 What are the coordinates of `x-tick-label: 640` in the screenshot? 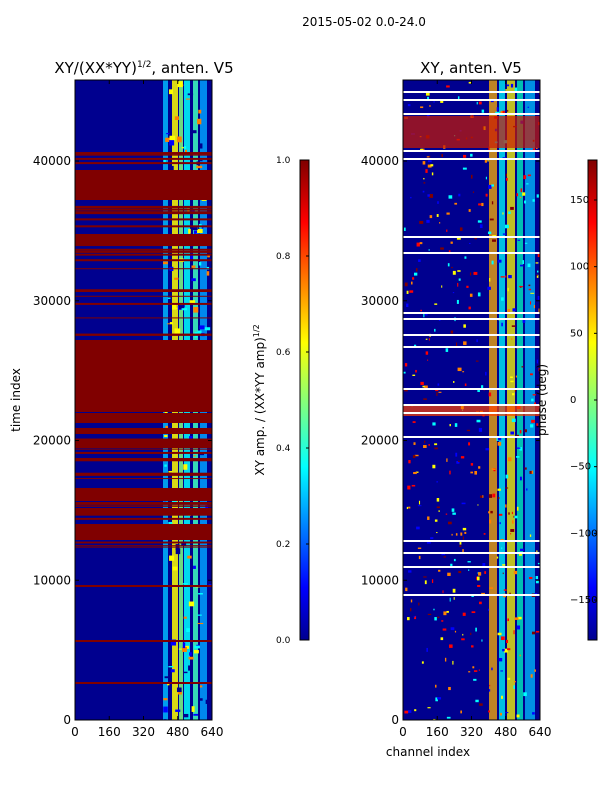 It's located at (540, 732).